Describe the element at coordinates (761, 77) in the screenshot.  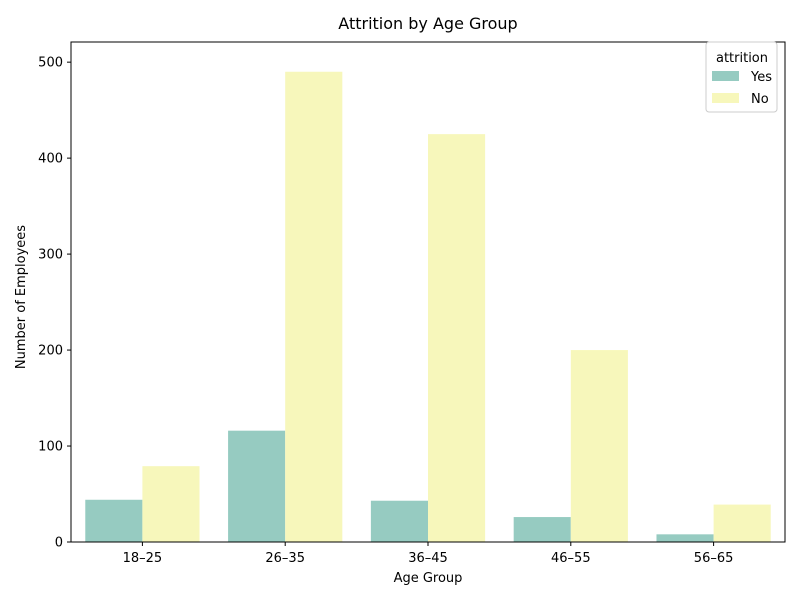
I see `legend-label-yes: Yes` at that location.